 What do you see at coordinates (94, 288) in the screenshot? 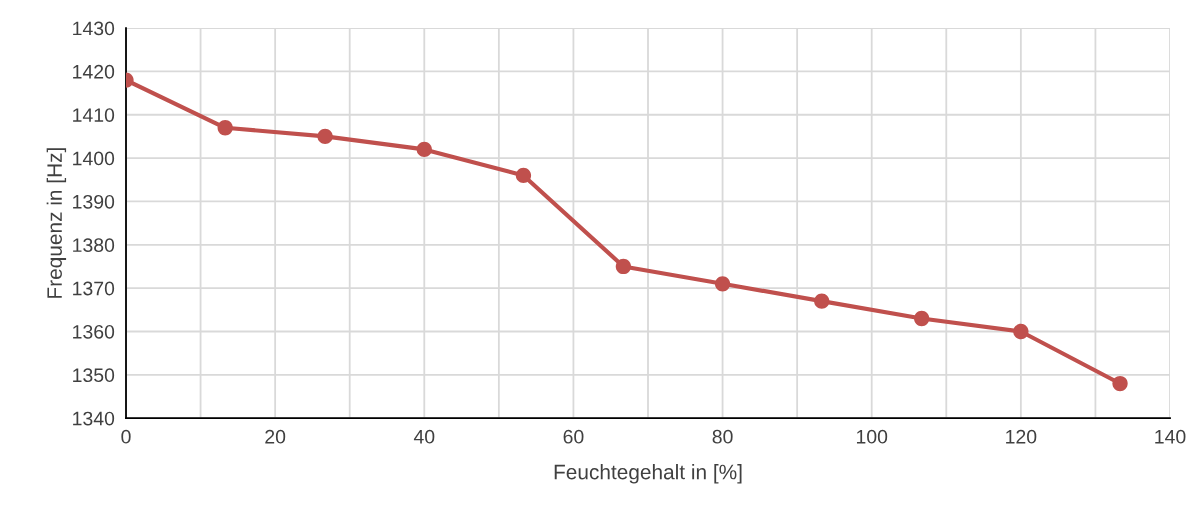
I see `y-tick-label: 1370` at bounding box center [94, 288].